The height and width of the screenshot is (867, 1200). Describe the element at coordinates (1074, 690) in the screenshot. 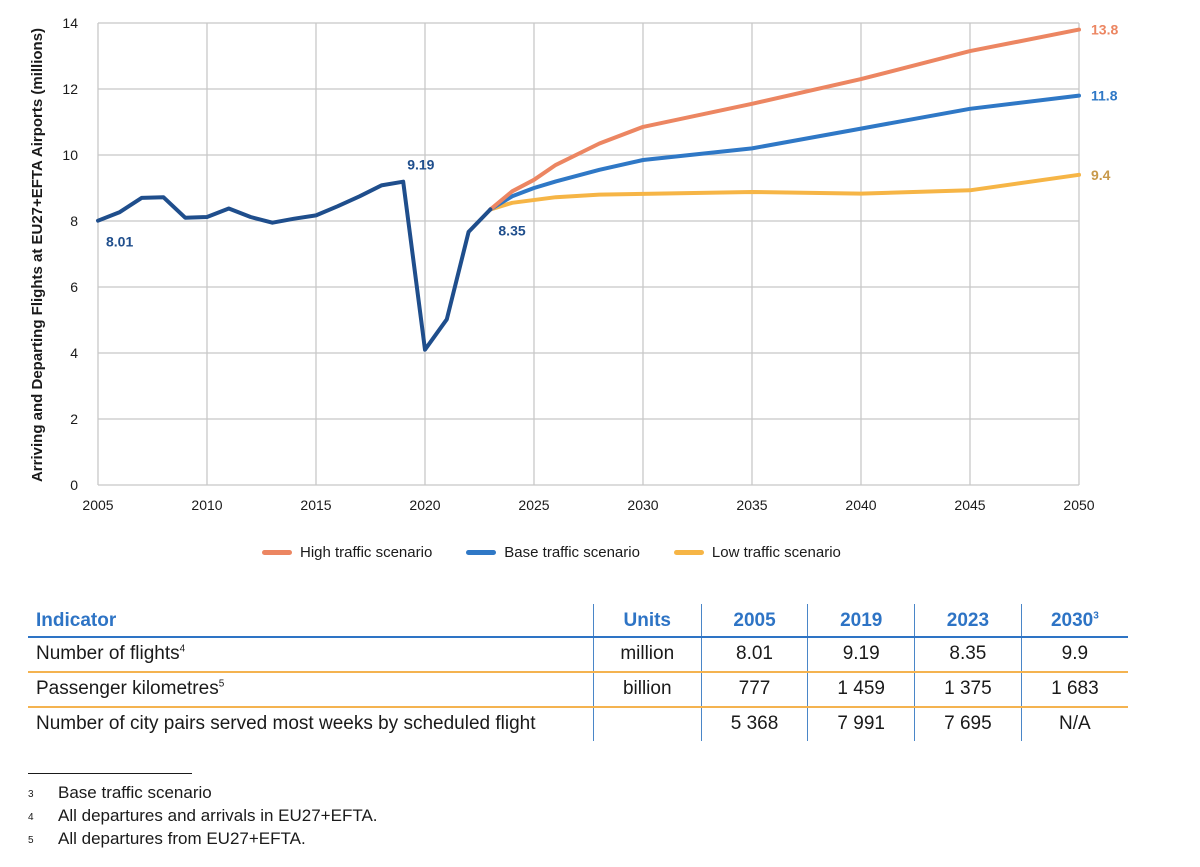

I see `cell-2030: 1 683` at that location.